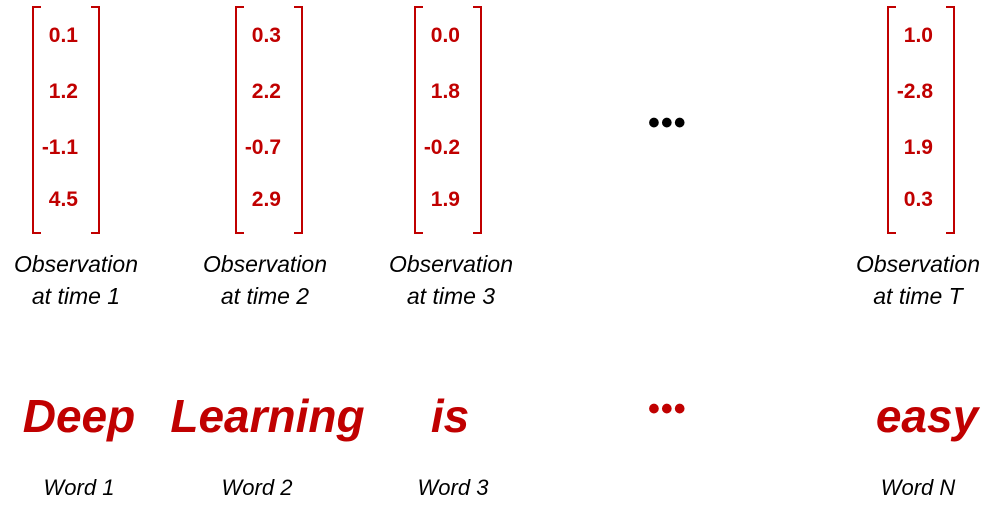 Image resolution: width=997 pixels, height=507 pixels. What do you see at coordinates (918, 487) in the screenshot?
I see `word-label-n: Word N` at bounding box center [918, 487].